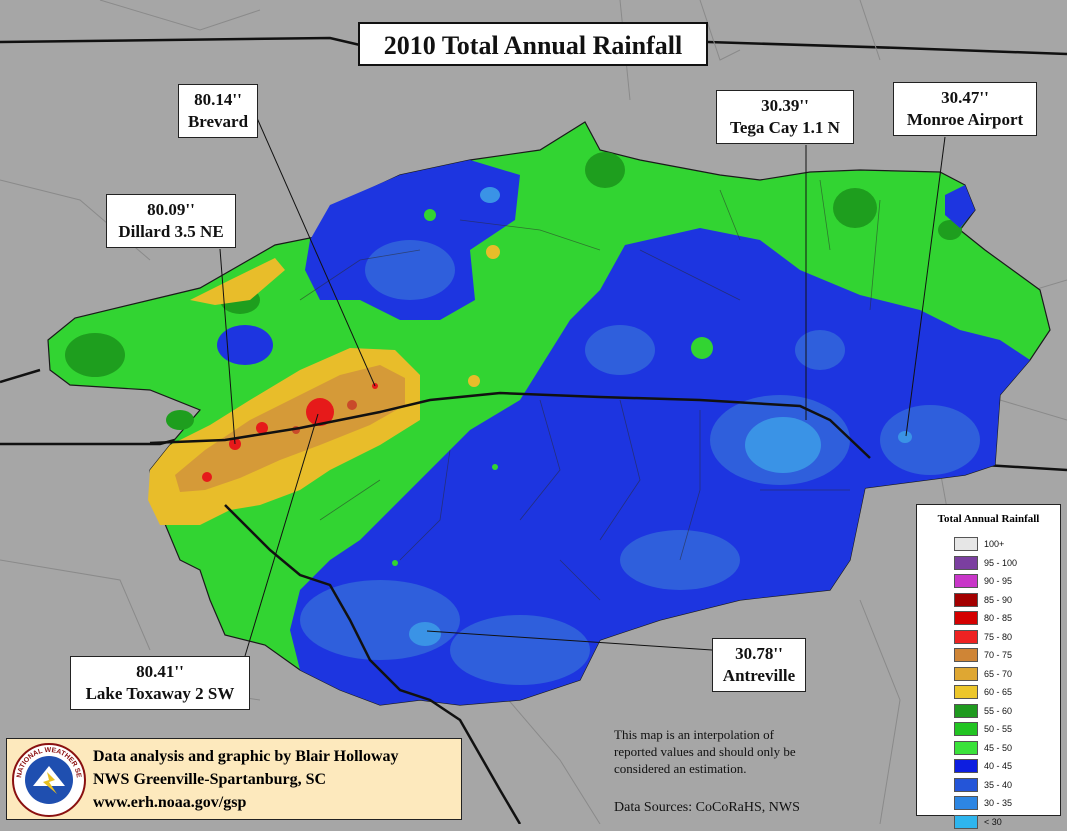 The height and width of the screenshot is (831, 1067). Describe the element at coordinates (759, 654) in the screenshot. I see `callout-value: 30.78''` at that location.